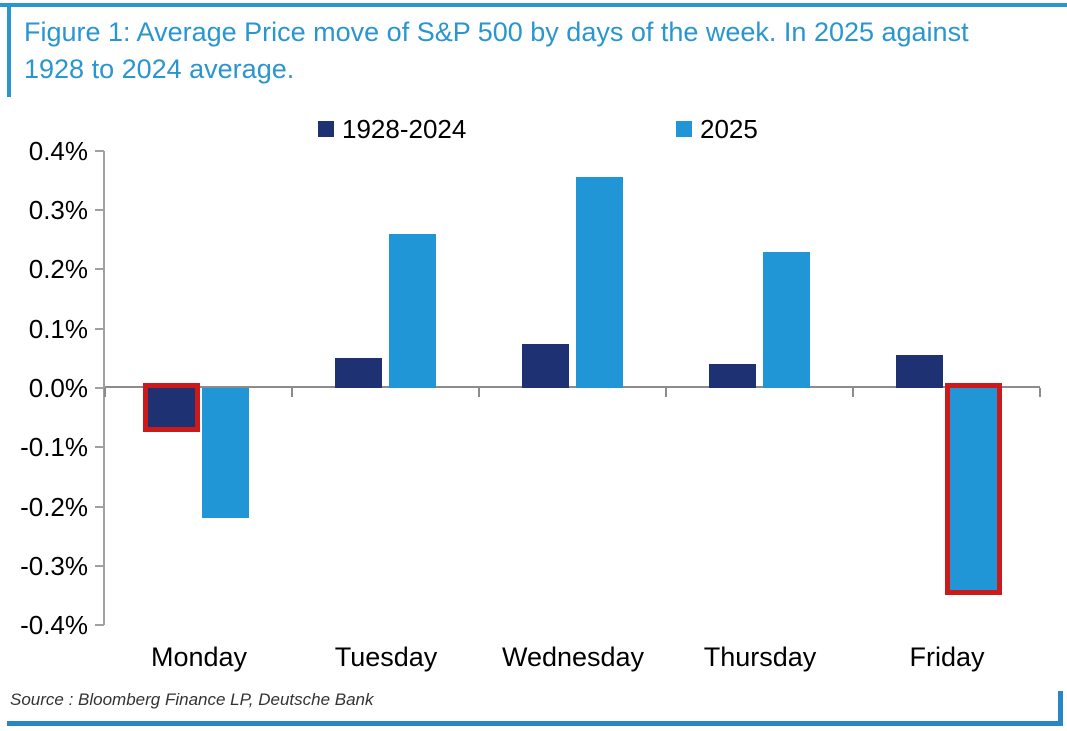  What do you see at coordinates (599, 282) in the screenshot?
I see `bar-2025-wednesday` at bounding box center [599, 282].